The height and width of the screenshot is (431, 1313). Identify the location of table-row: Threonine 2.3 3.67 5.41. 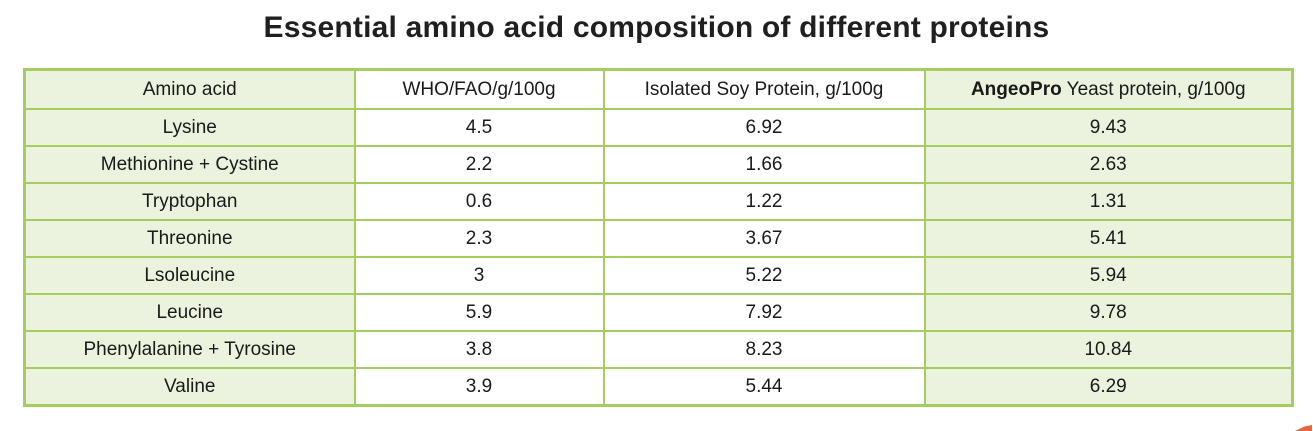
(658, 238).